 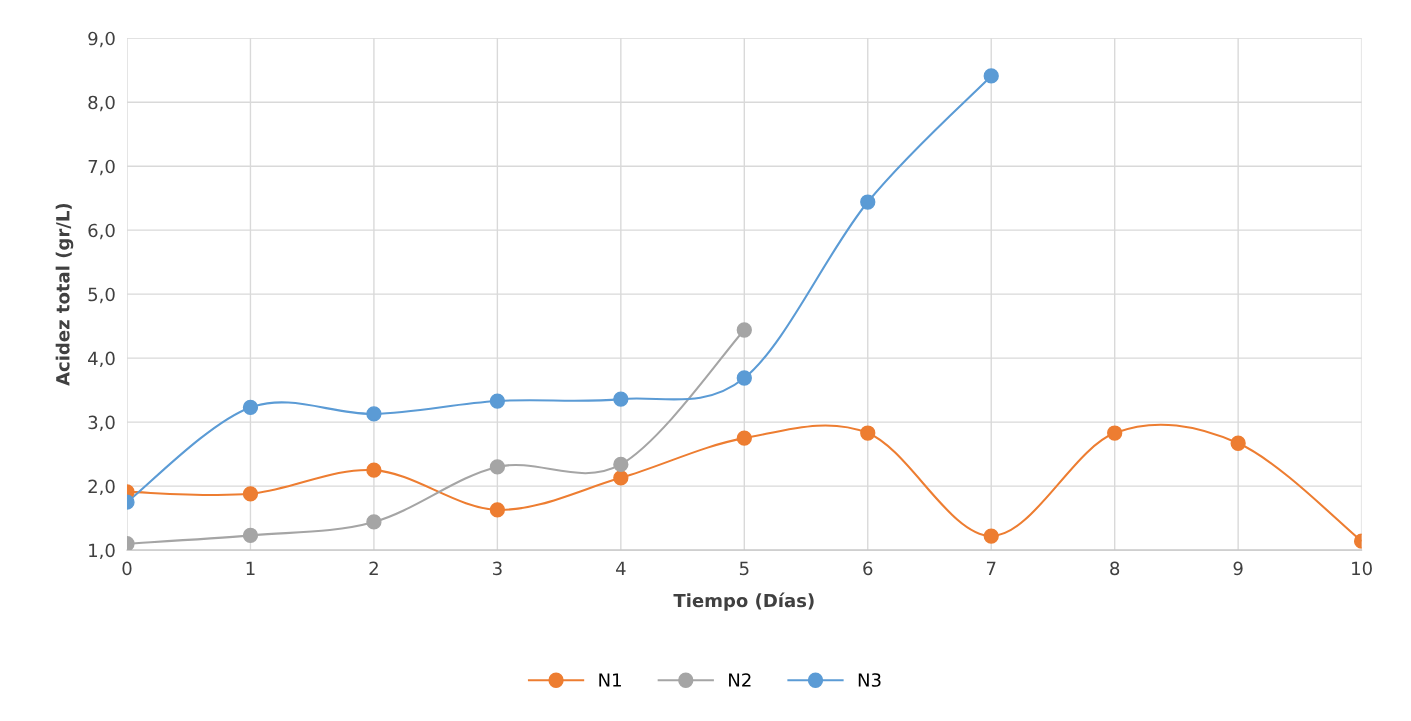 What do you see at coordinates (101, 423) in the screenshot?
I see `y-tick-label: 3,0` at bounding box center [101, 423].